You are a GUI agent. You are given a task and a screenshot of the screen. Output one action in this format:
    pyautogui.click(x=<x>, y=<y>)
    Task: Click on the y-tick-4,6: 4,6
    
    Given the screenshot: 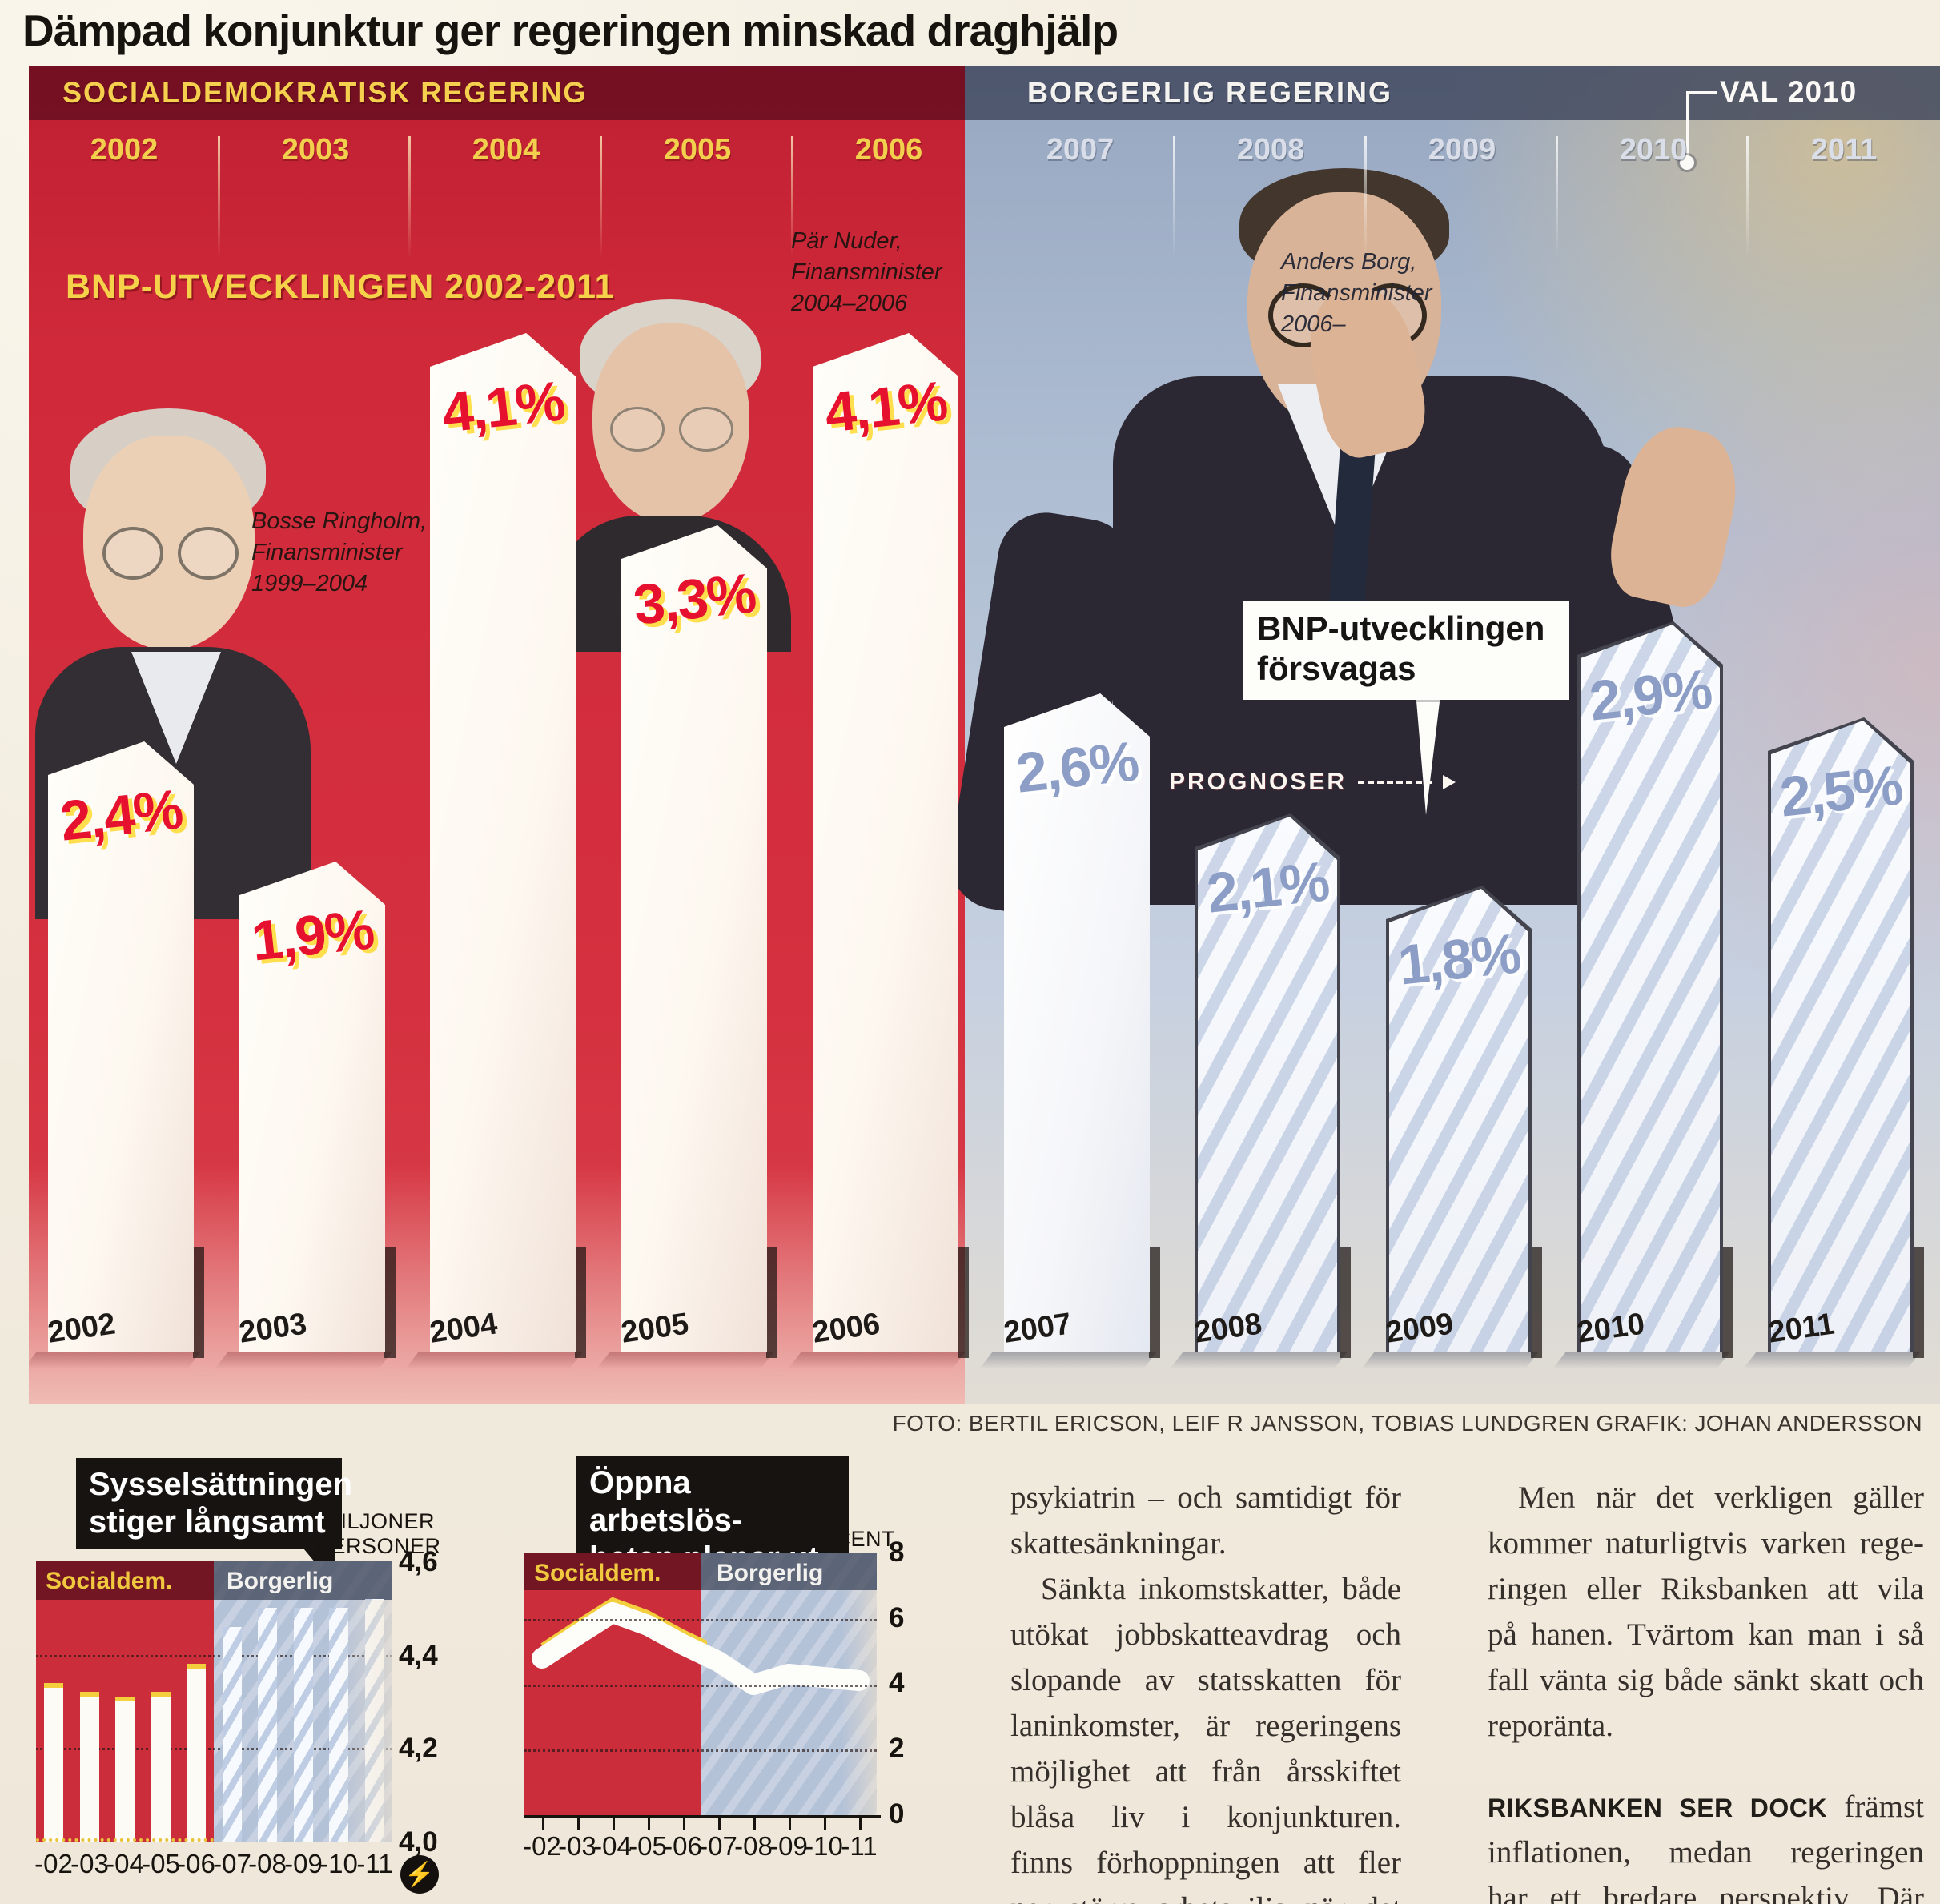 What is the action you would take?
    pyautogui.click(x=418, y=1561)
    